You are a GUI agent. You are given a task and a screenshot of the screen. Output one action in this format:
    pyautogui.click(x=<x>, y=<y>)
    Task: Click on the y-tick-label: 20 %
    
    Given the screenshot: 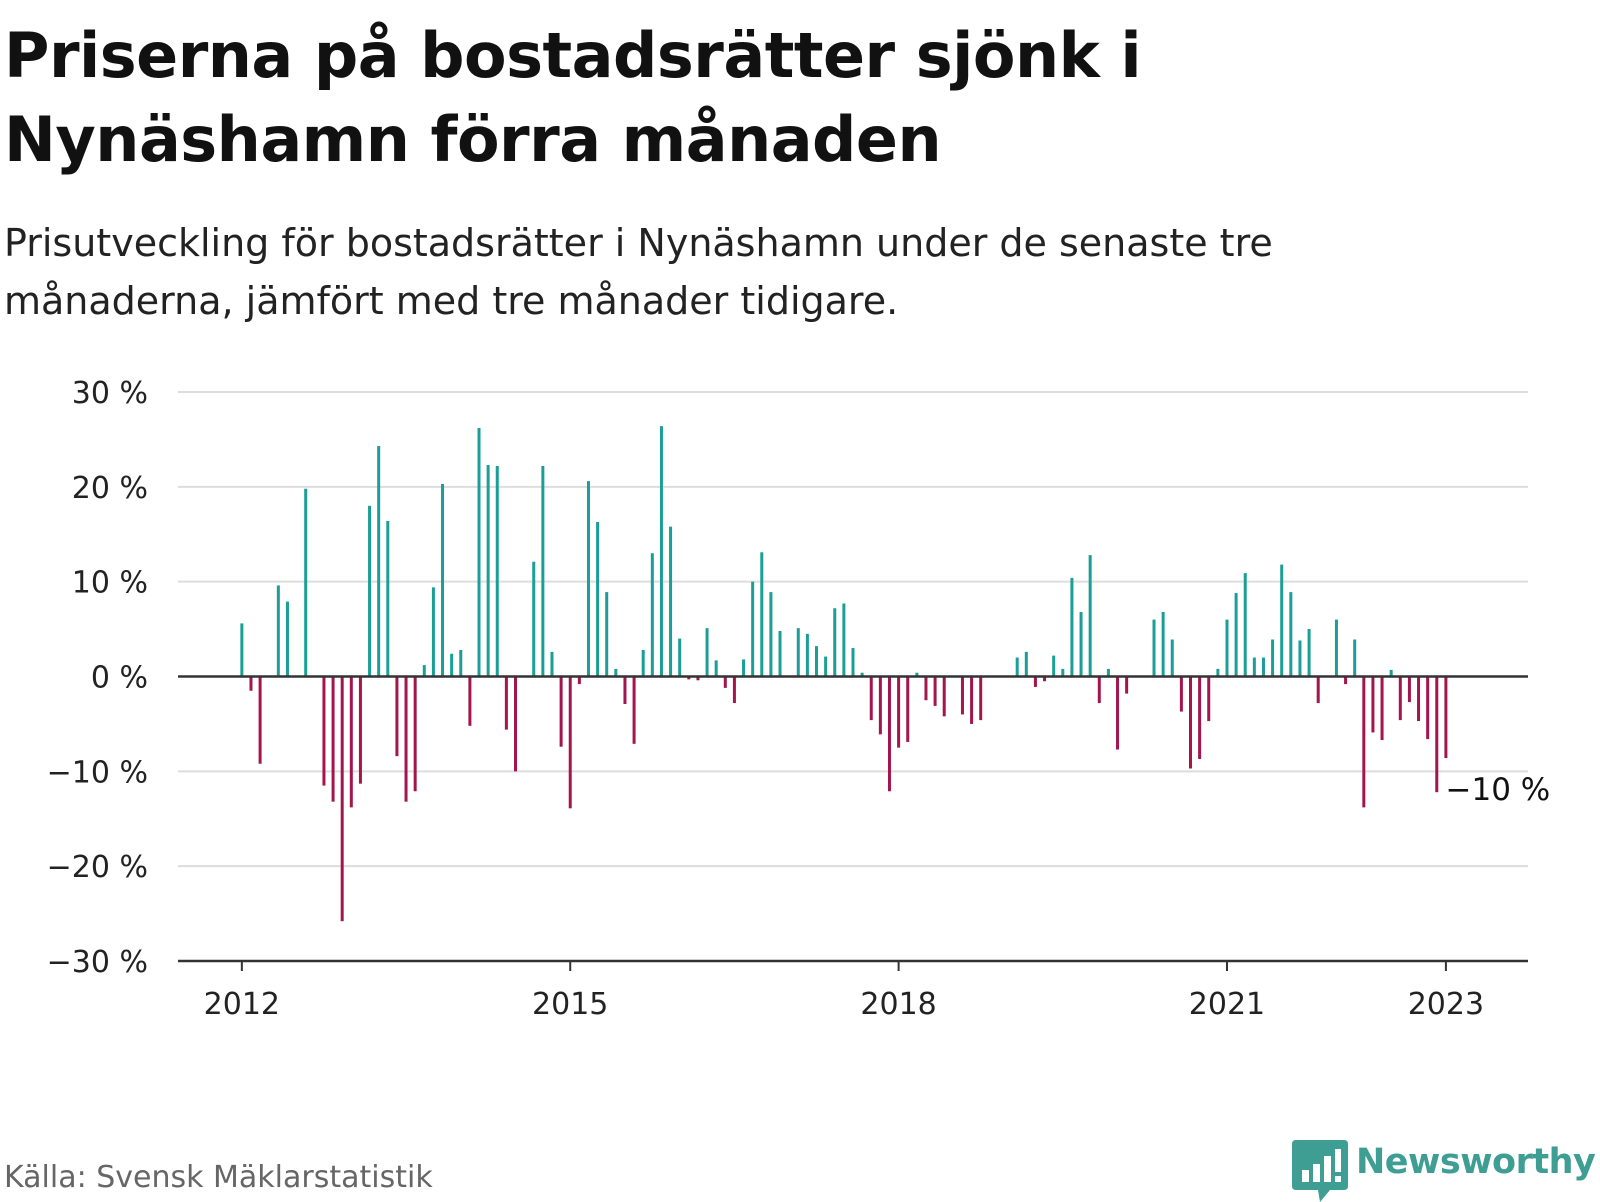 What is the action you would take?
    pyautogui.click(x=110, y=488)
    